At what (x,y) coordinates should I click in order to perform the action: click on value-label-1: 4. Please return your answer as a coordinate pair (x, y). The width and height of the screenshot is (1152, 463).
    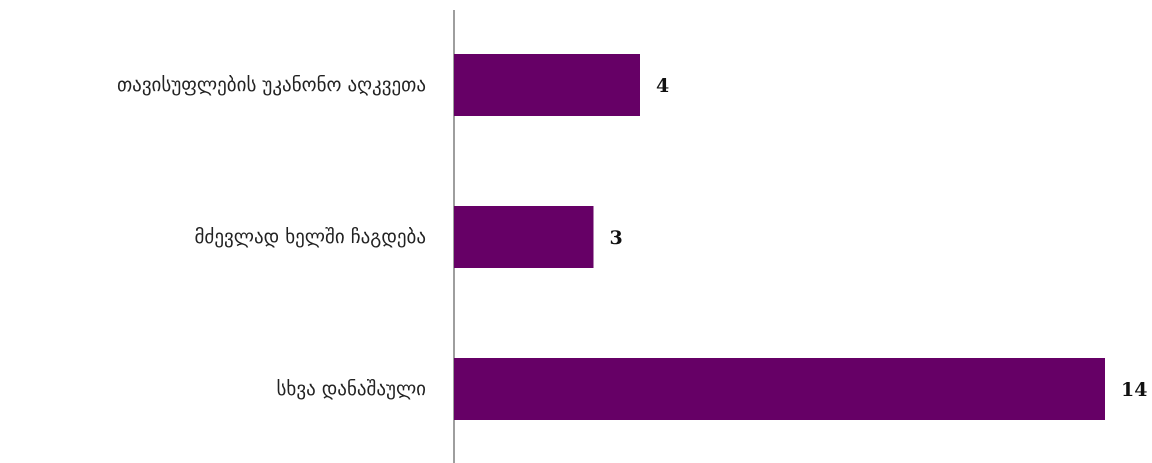
    Looking at the image, I should click on (662, 86).